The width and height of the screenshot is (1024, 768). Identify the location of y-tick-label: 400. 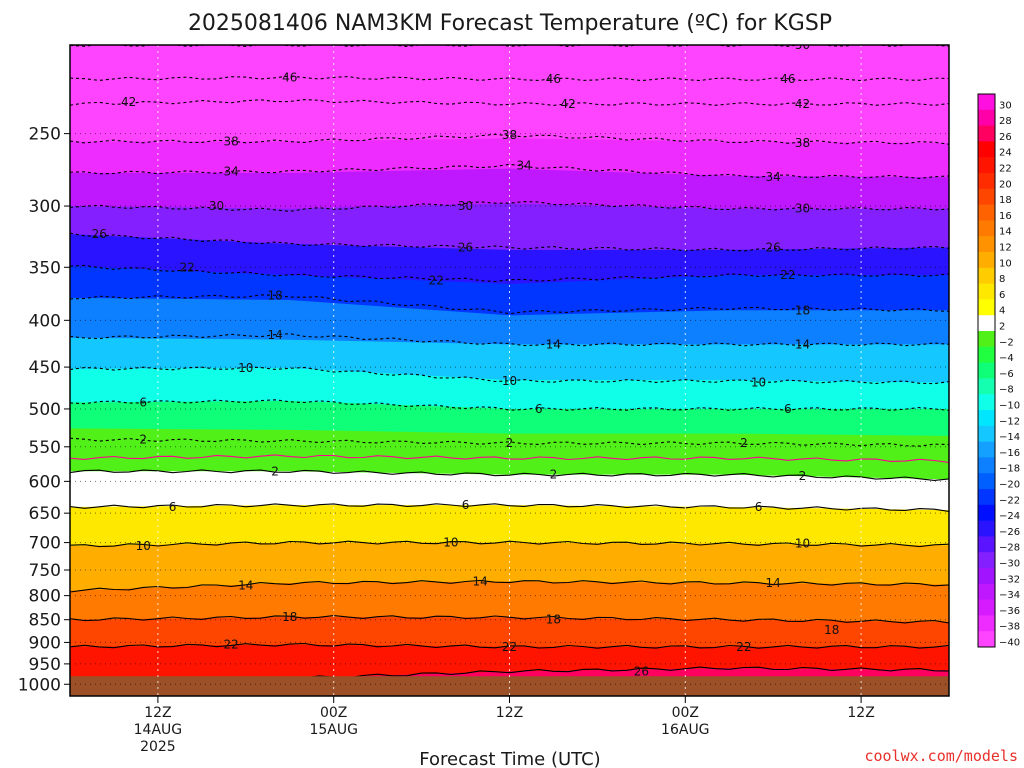
(45, 321).